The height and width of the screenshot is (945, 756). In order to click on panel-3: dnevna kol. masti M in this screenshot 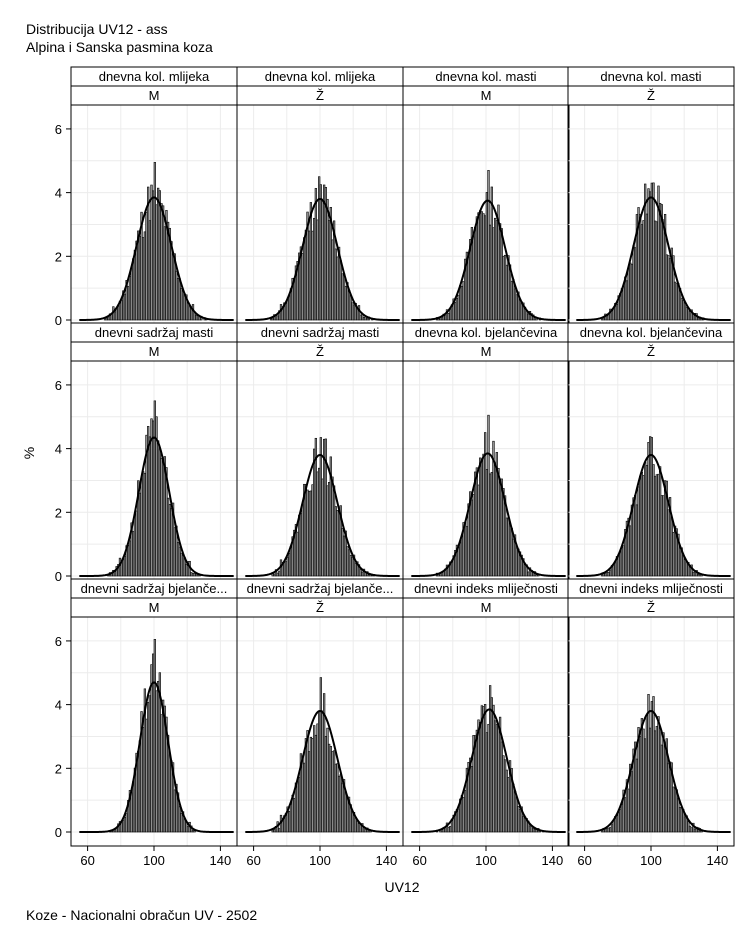, I will do `click(486, 200)`.